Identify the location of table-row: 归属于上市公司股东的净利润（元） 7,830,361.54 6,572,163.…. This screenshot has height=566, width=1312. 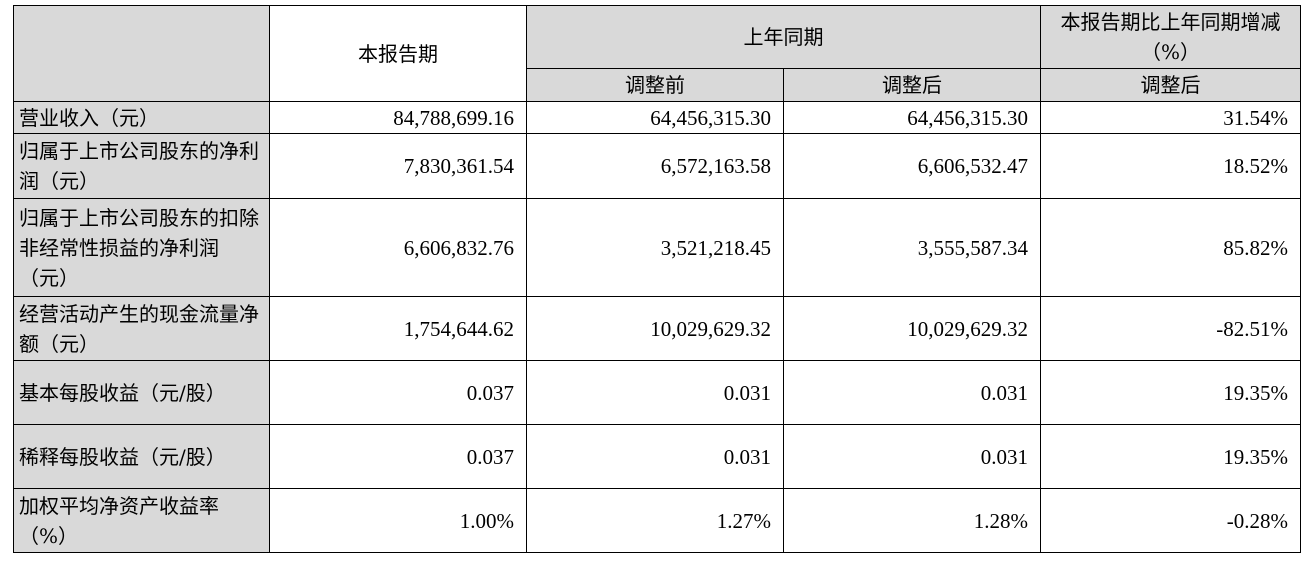
(657, 166).